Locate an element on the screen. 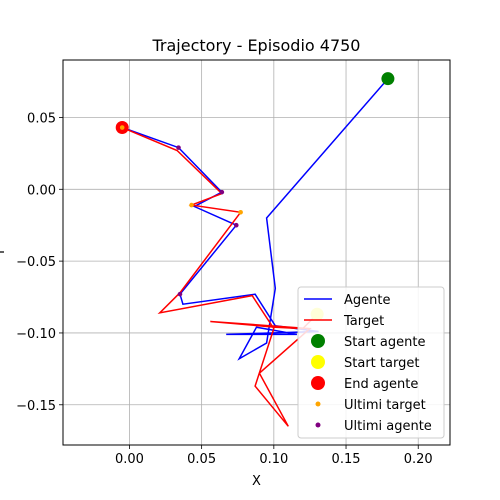 This screenshot has width=500, height=500. x-axis-label: X is located at coordinates (256, 481).